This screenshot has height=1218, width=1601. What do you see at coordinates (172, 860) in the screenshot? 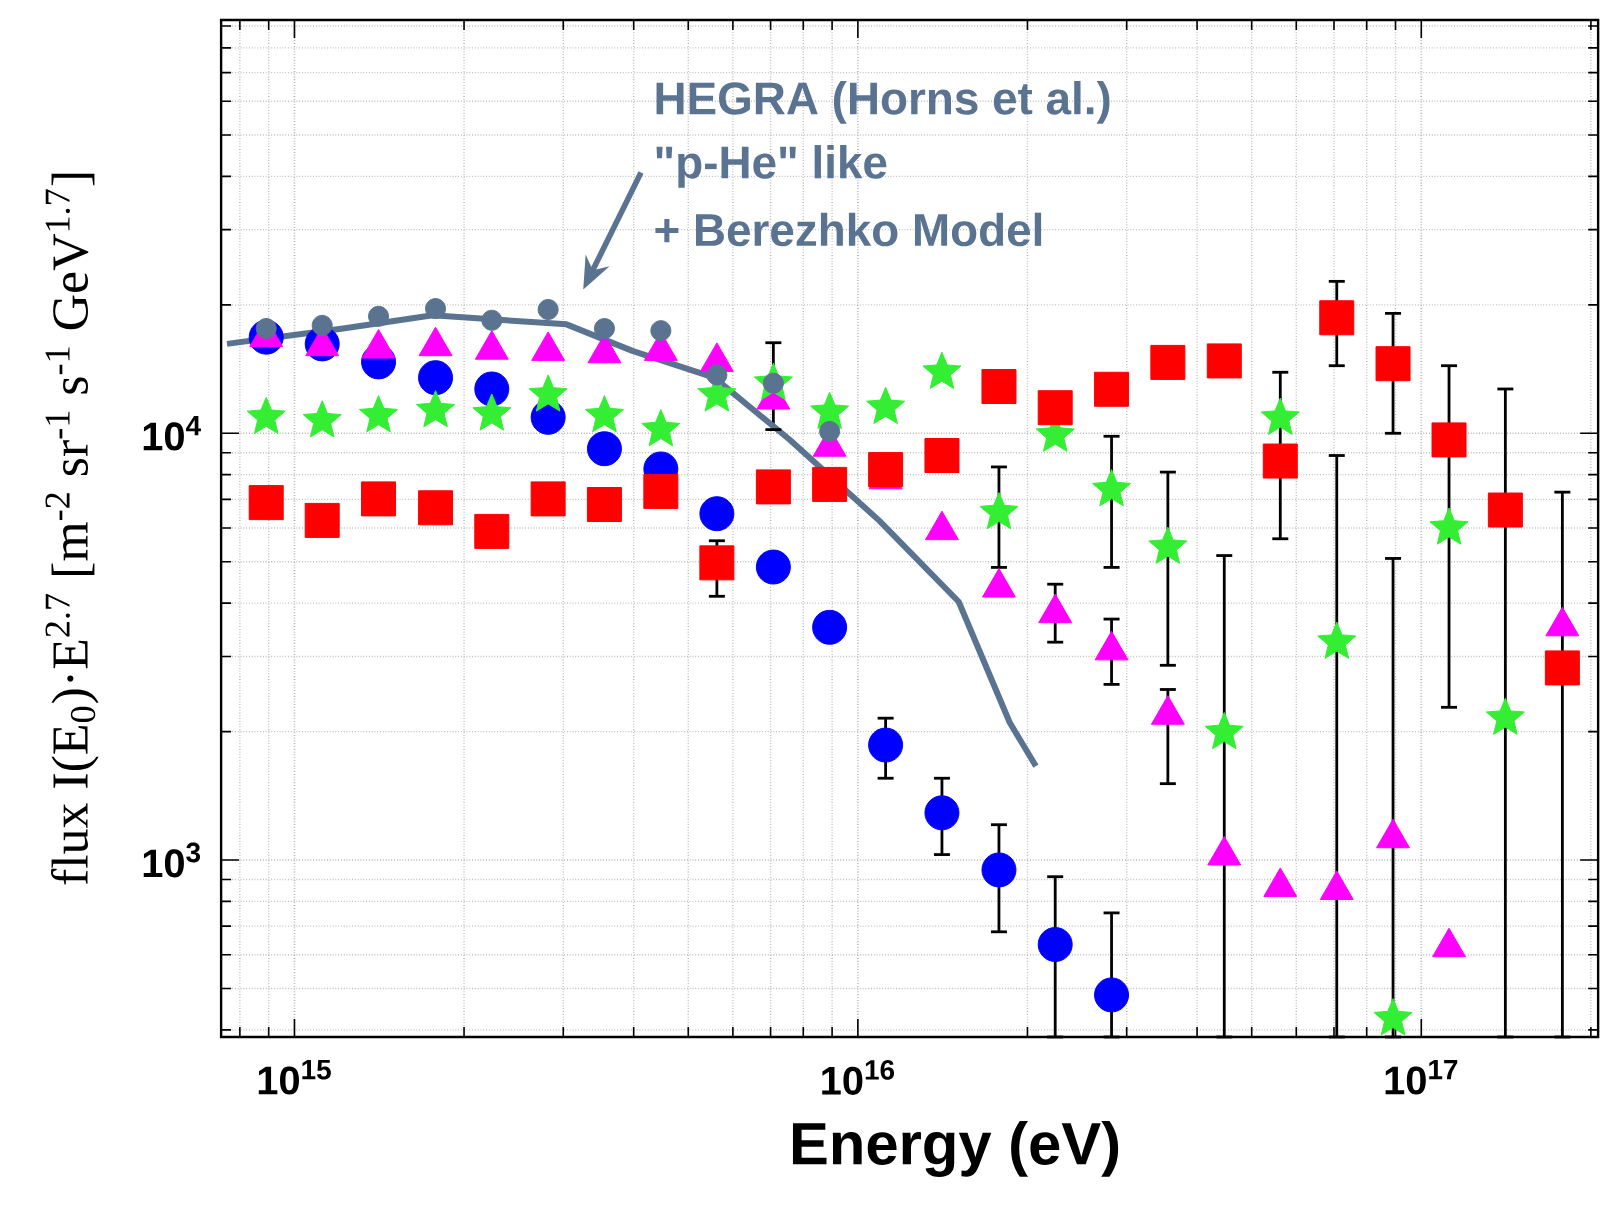
I see `y-tick-label: 10$^{3}$` at bounding box center [172, 860].